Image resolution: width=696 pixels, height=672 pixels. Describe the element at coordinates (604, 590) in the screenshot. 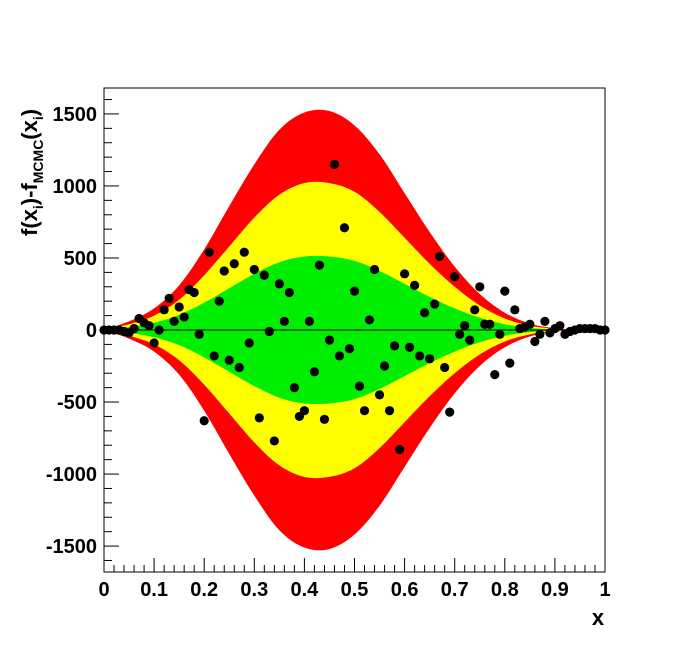

I see `x-tick-label: 1` at that location.